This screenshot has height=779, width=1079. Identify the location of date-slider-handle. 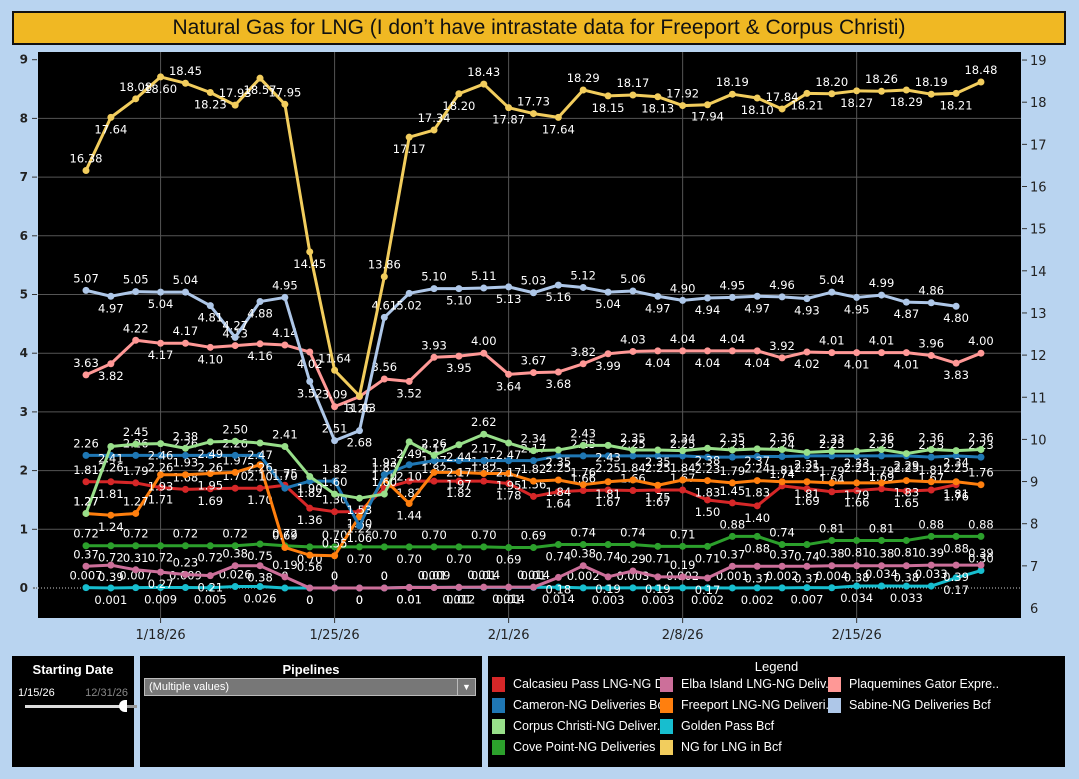
(123, 706).